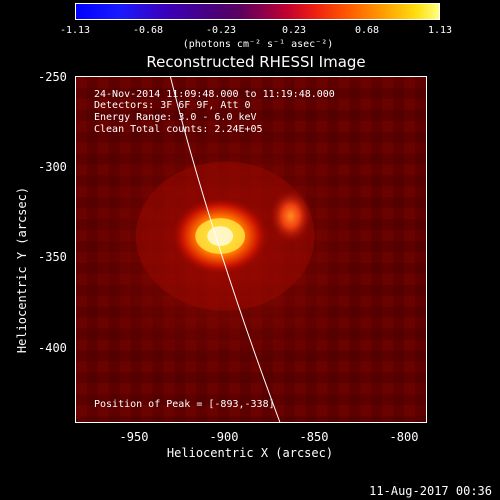 This screenshot has width=500, height=500. I want to click on y-tick-label: -350, so click(52, 257).